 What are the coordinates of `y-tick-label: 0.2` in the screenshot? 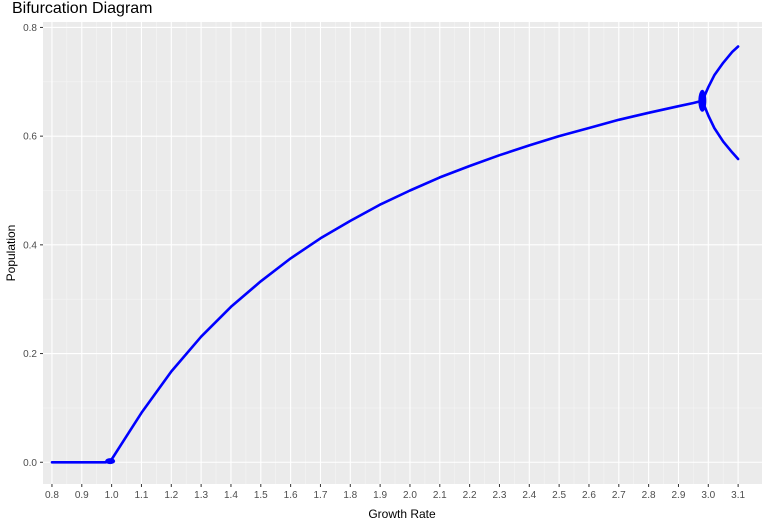 It's located at (30, 354).